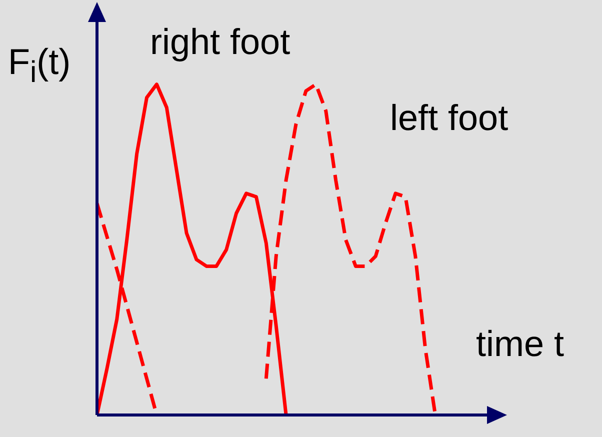 The image size is (602, 437). Describe the element at coordinates (520, 343) in the screenshot. I see `x-axis-title: time t` at that location.